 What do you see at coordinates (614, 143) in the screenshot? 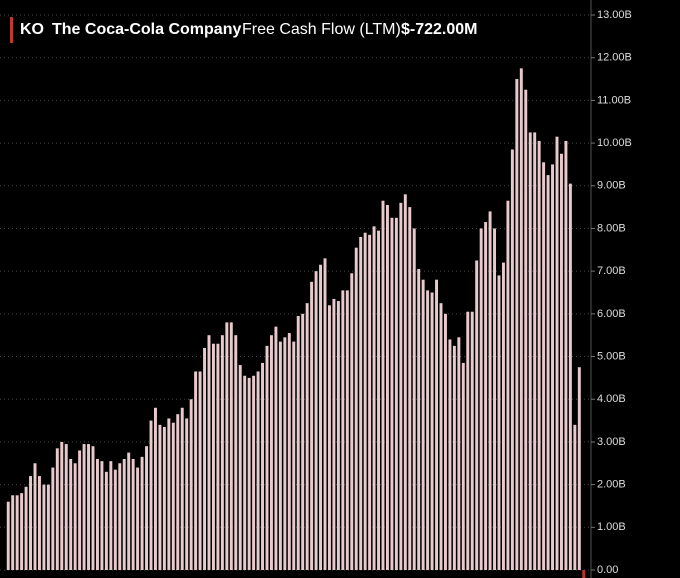
I see `y-tick-label: 10.00B` at bounding box center [614, 143].